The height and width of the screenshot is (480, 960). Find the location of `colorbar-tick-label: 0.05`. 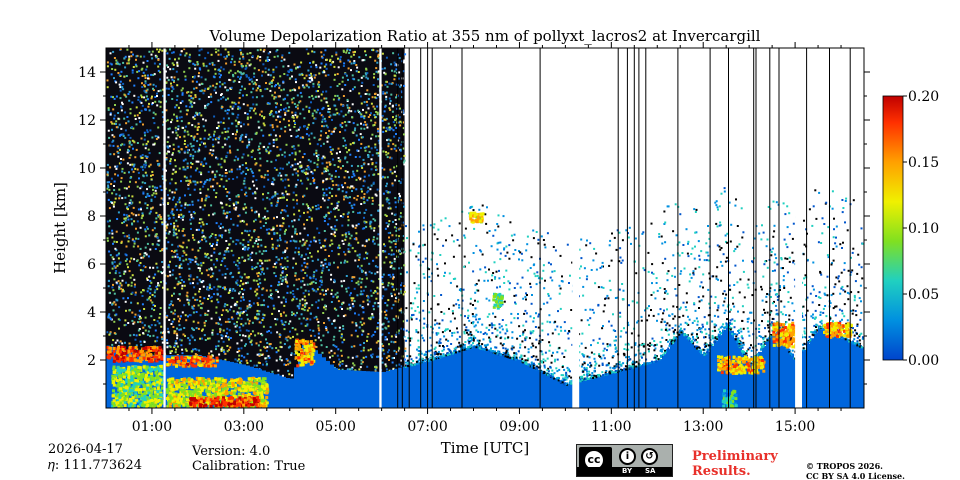

colorbar-tick-label: 0.05 is located at coordinates (923, 295).